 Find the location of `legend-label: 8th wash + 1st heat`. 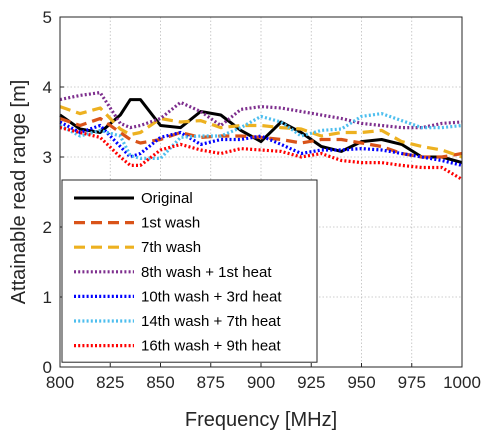

legend-label: 8th wash + 1st heat is located at coordinates (206, 272).